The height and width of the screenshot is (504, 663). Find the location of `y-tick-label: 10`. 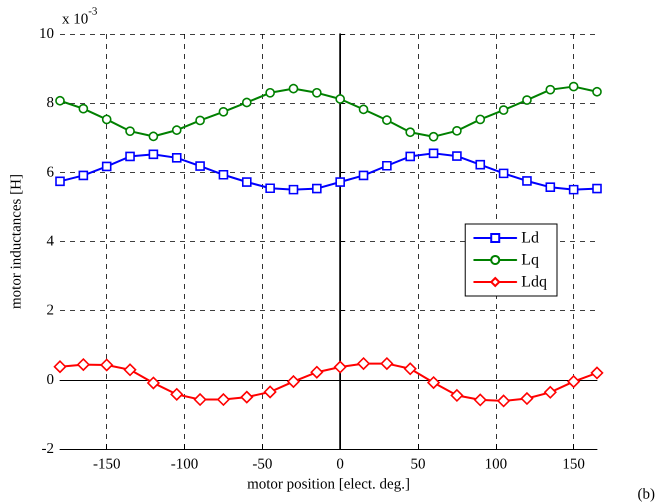

y-tick-label: 10 is located at coordinates (46, 34).